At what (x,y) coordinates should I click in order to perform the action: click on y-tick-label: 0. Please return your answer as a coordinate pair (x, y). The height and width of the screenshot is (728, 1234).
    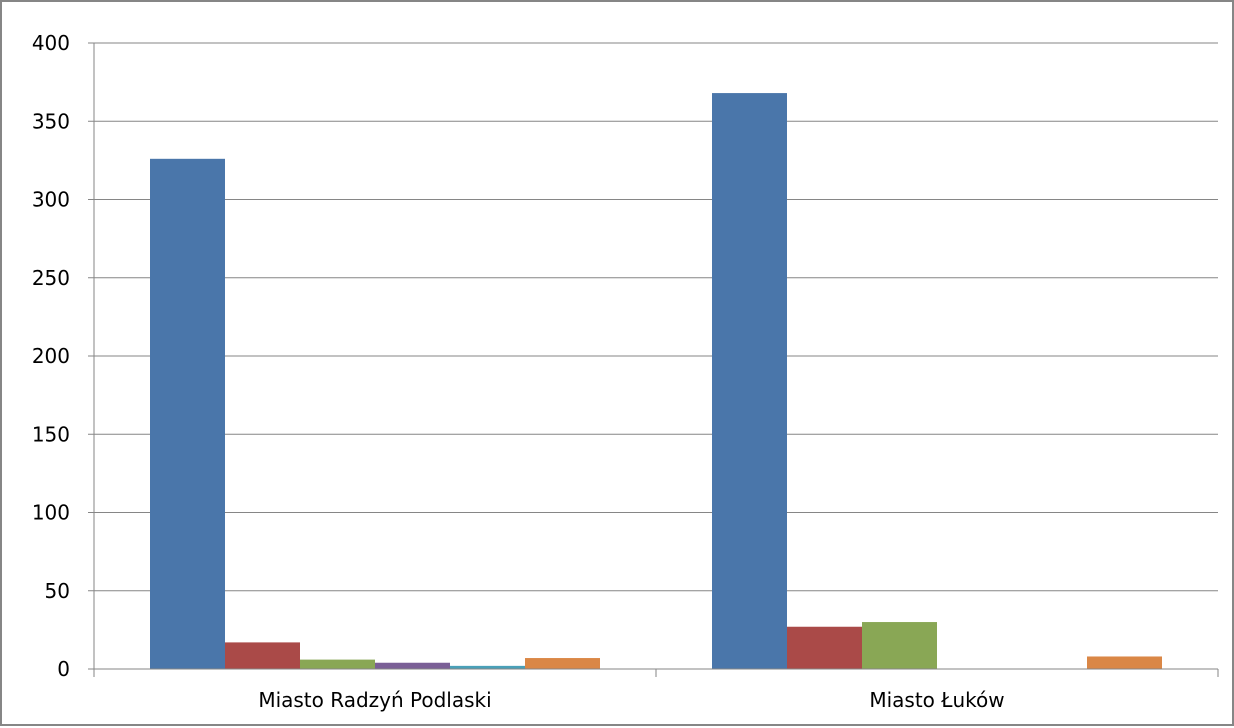
    Looking at the image, I should click on (63, 669).